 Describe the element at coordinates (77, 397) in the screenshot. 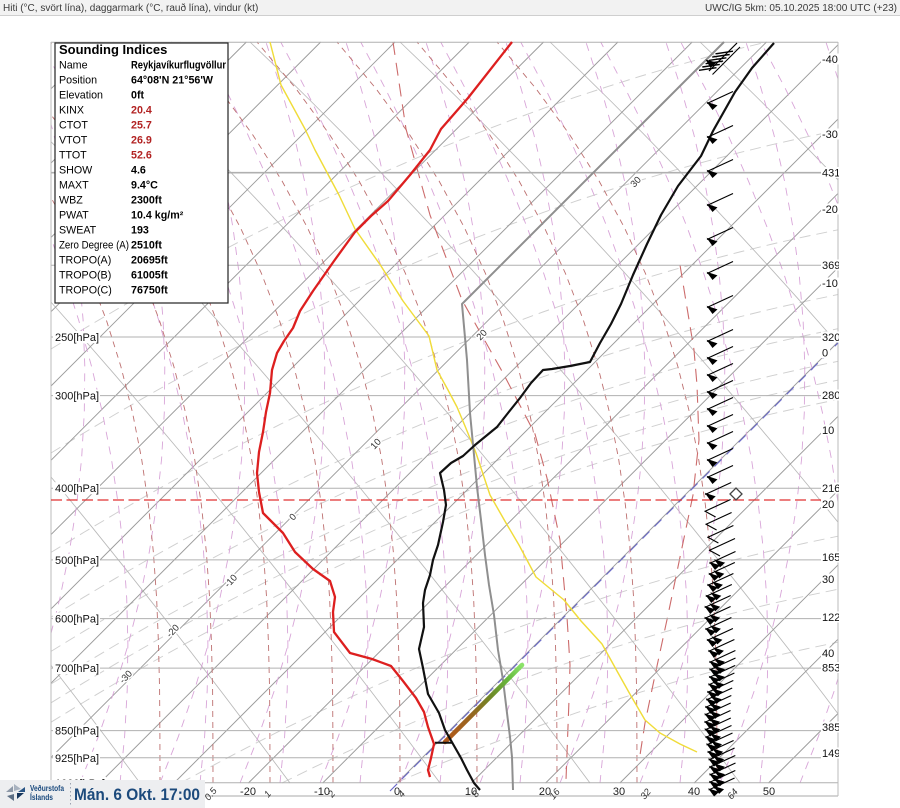

I see `svg-text: 300[hPa]` at that location.